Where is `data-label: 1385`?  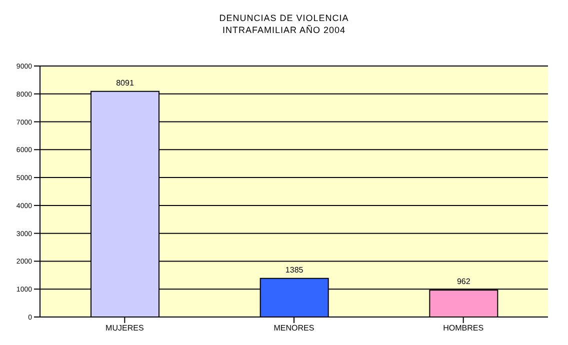
data-label: 1385 is located at coordinates (294, 269).